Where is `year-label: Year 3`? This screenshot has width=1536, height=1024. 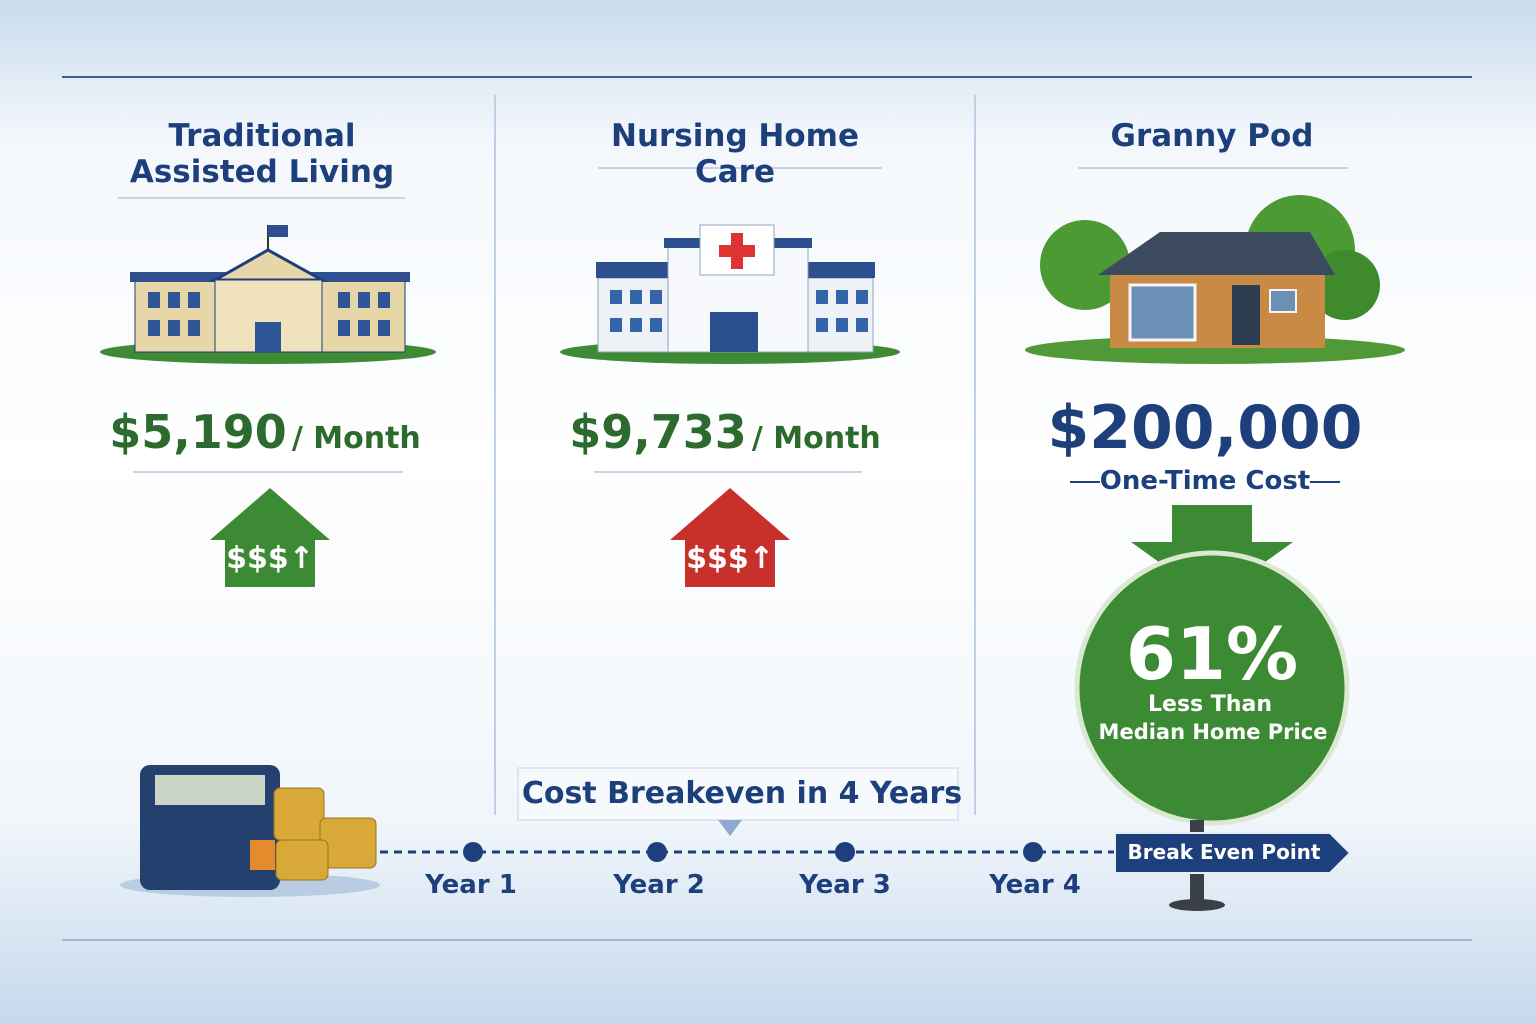
year-label: Year 3 is located at coordinates (845, 885).